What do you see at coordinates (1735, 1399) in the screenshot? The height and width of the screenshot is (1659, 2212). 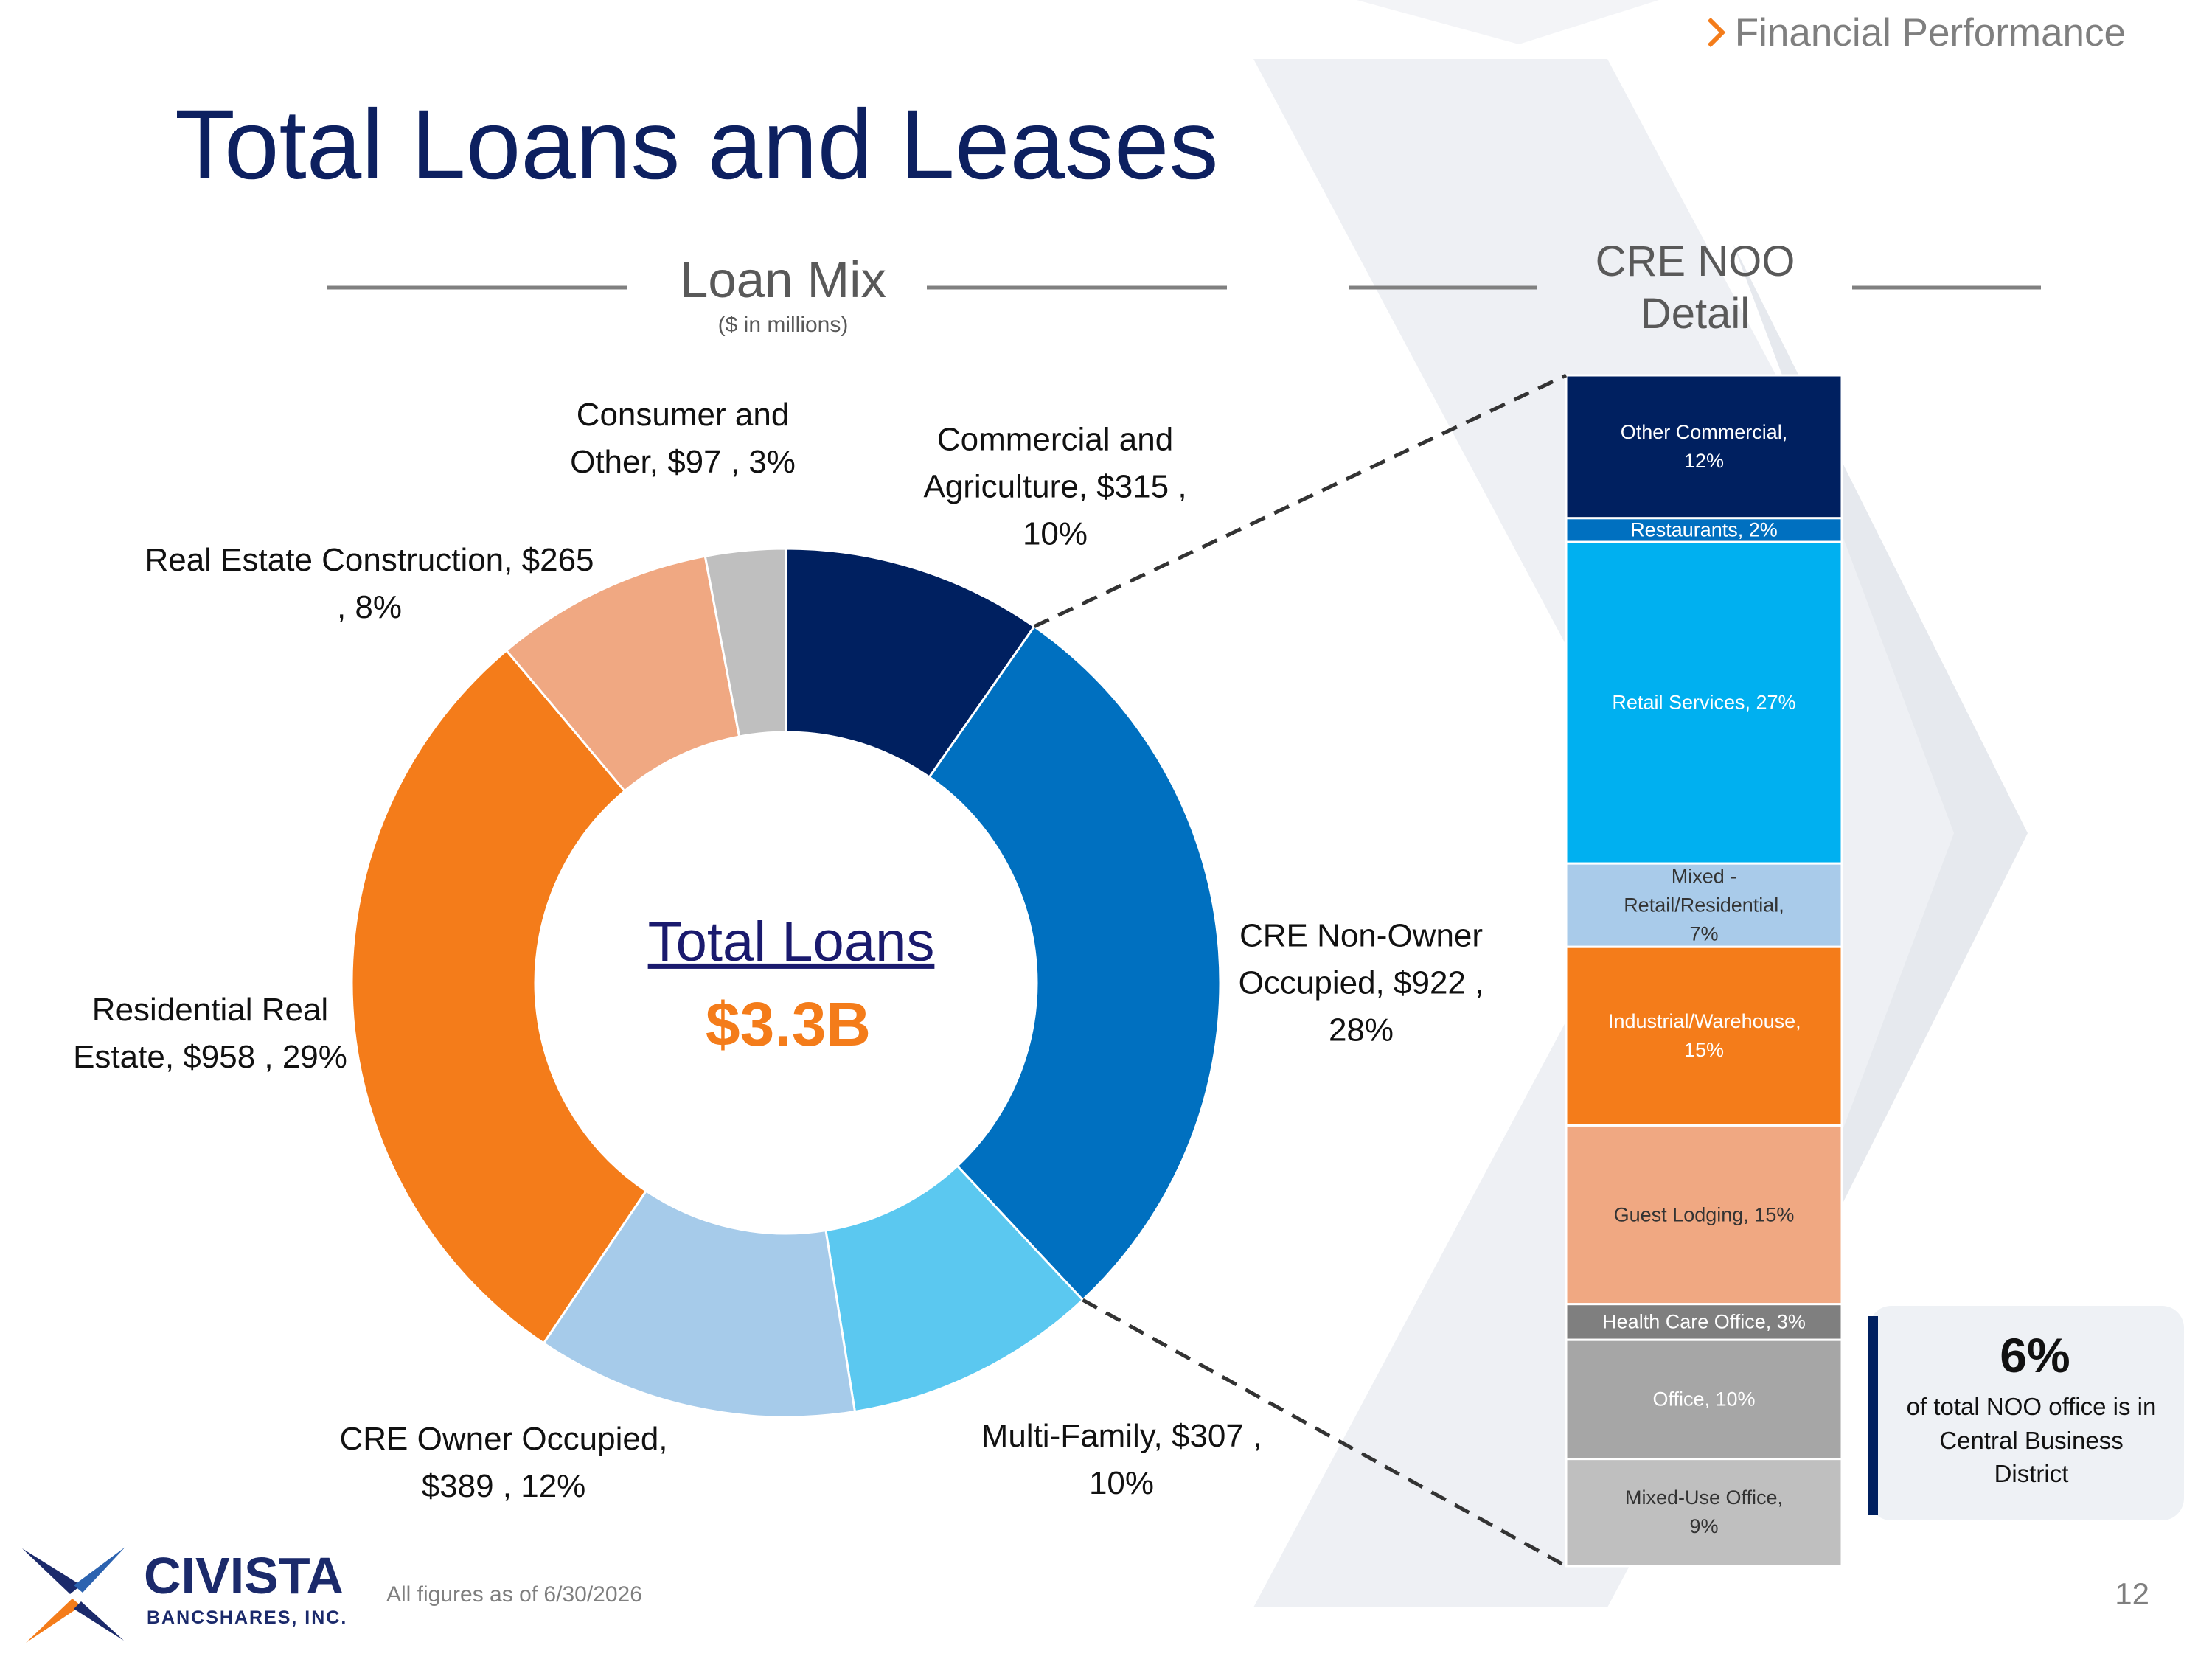 I see `segment-value-label: 10%` at bounding box center [1735, 1399].